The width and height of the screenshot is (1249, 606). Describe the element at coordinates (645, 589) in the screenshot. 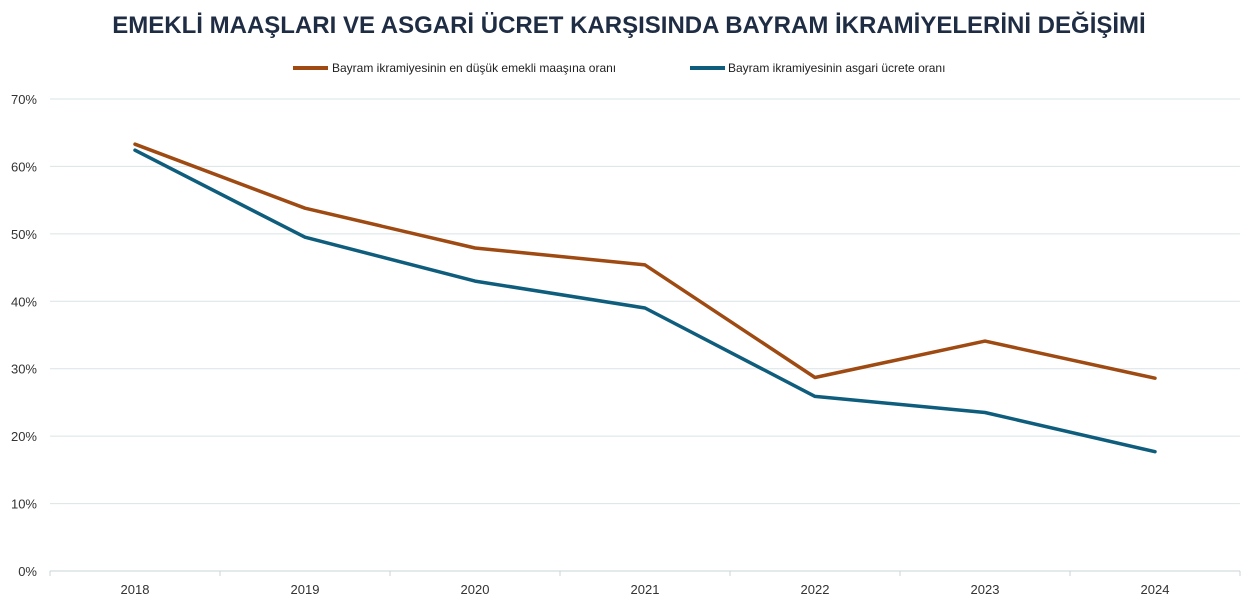

I see `x-tick-label: 2021` at that location.